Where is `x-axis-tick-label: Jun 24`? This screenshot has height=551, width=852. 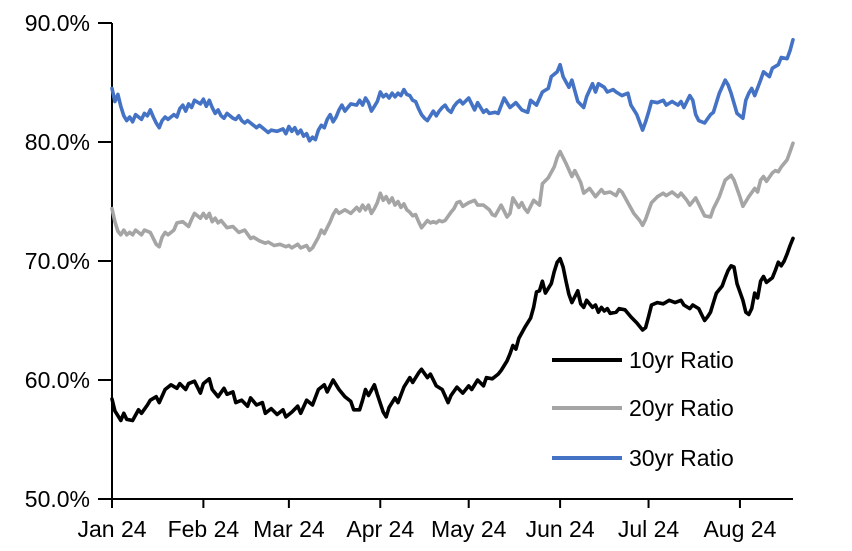 x-axis-tick-label: Jun 24 is located at coordinates (560, 529).